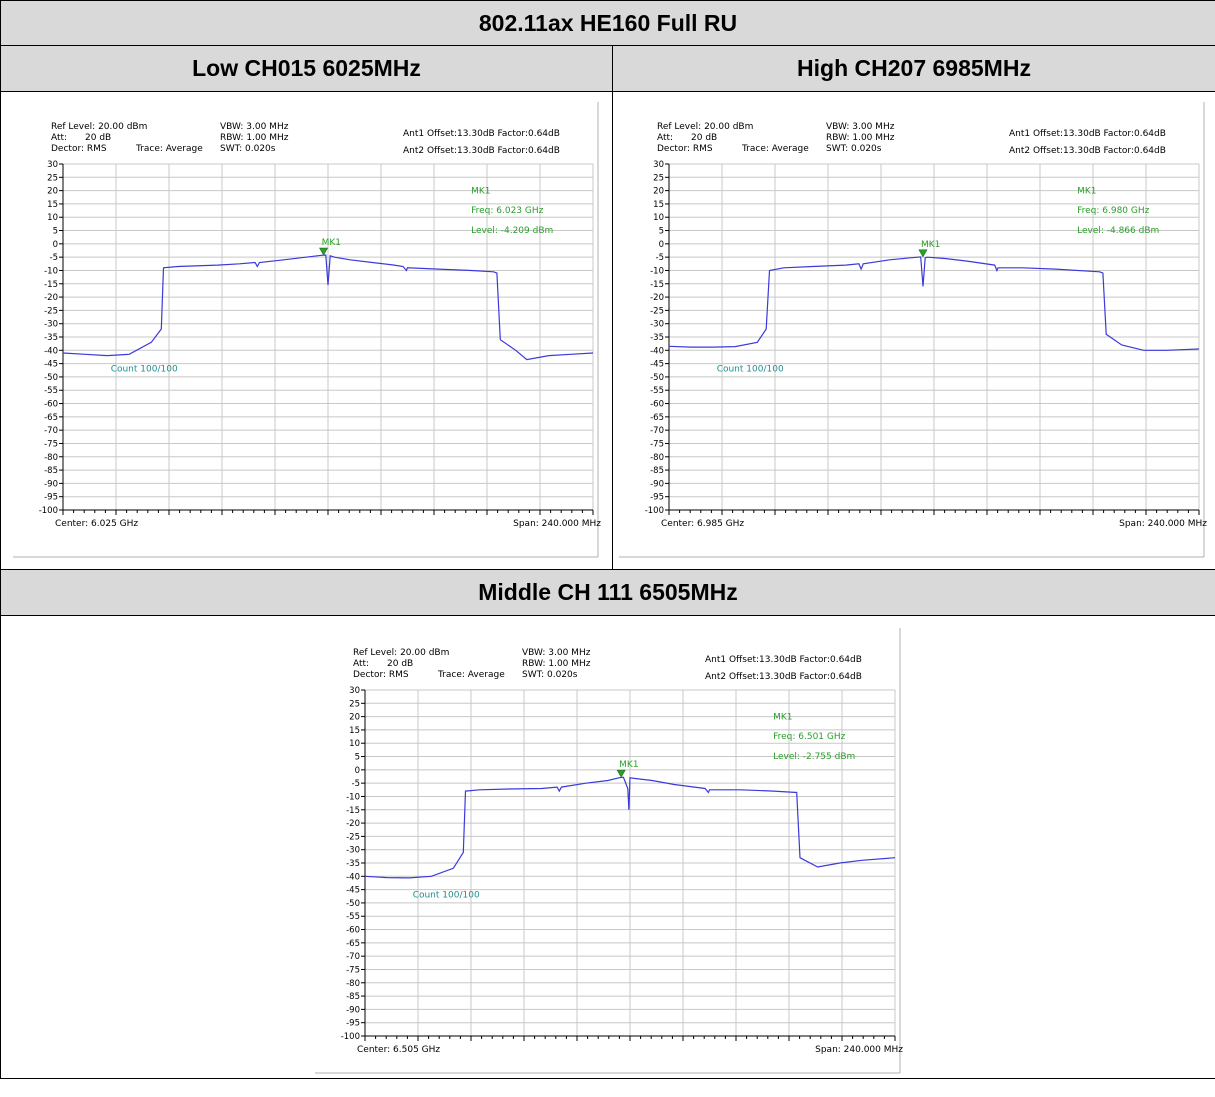 This screenshot has width=1215, height=1097. What do you see at coordinates (657, 444) in the screenshot?
I see `y-tick-label: -75` at bounding box center [657, 444].